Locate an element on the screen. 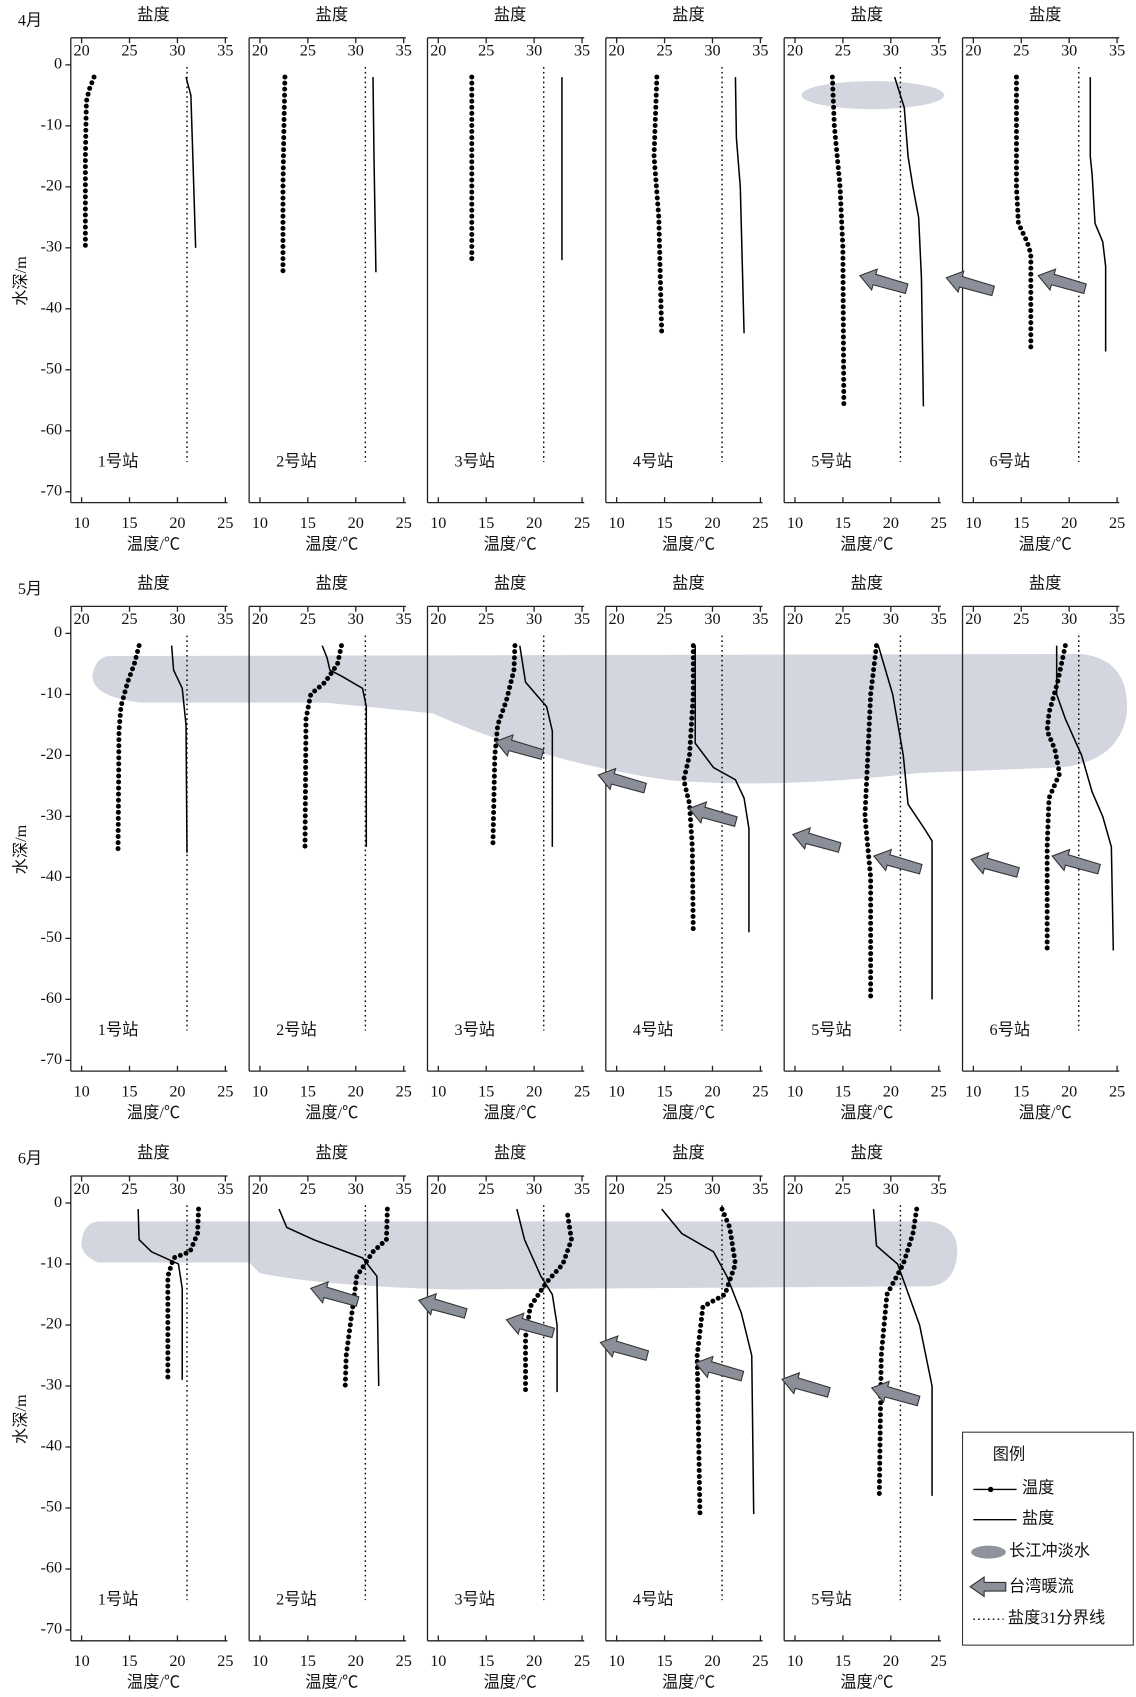  y-axis-title: 水深/m is located at coordinates (21, 281).